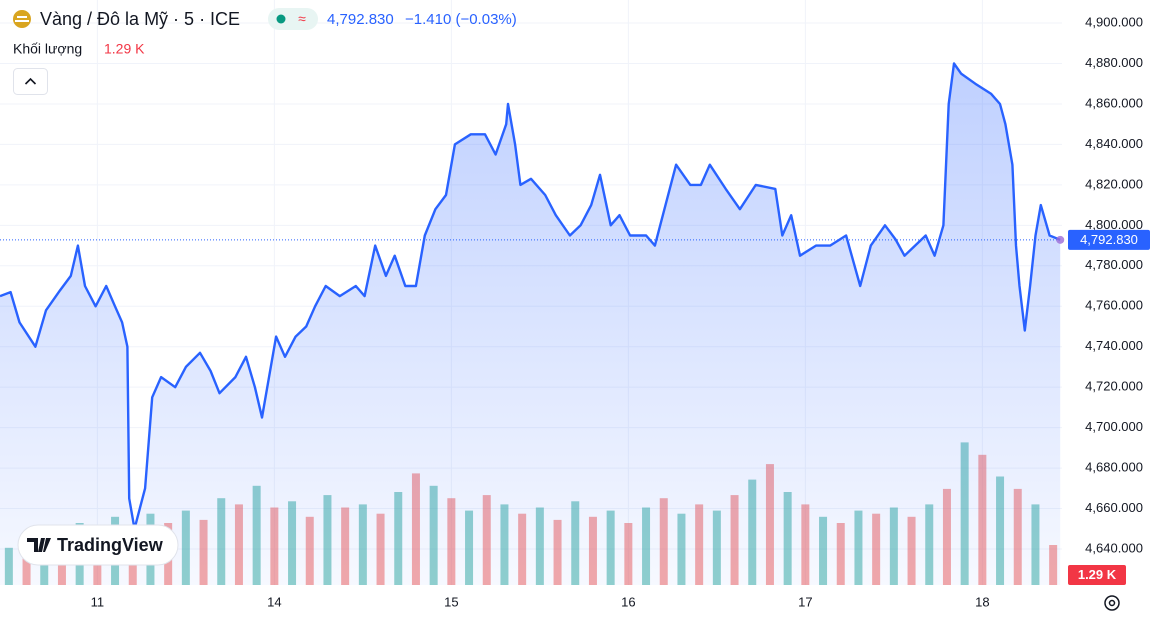 Image resolution: width=1154 pixels, height=622 pixels. What do you see at coordinates (1114, 102) in the screenshot?
I see `y-tick-label: 4,860.000` at bounding box center [1114, 102].